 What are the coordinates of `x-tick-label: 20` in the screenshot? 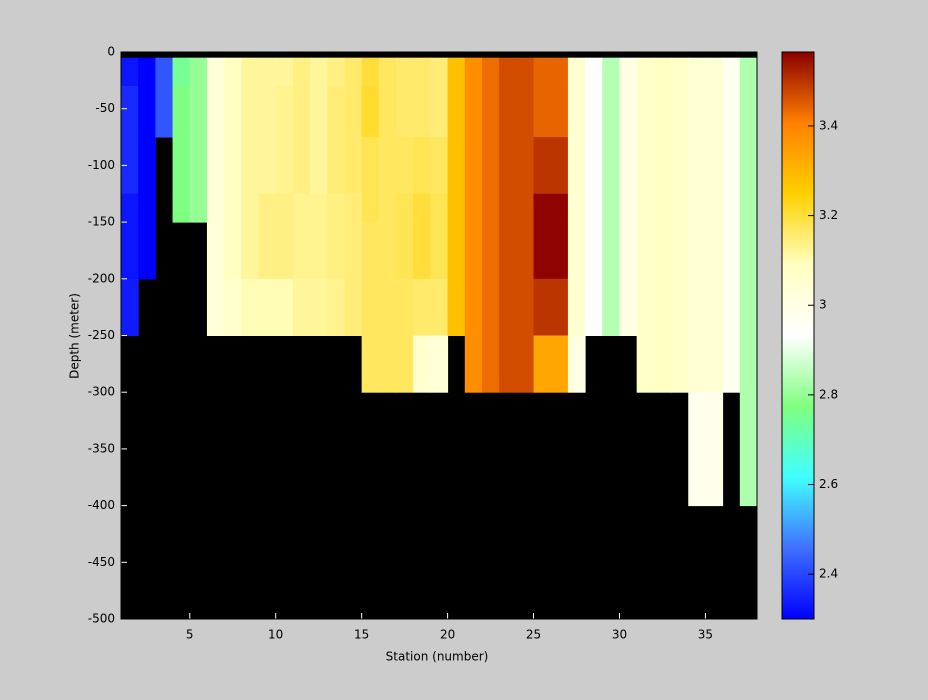 It's located at (447, 635).